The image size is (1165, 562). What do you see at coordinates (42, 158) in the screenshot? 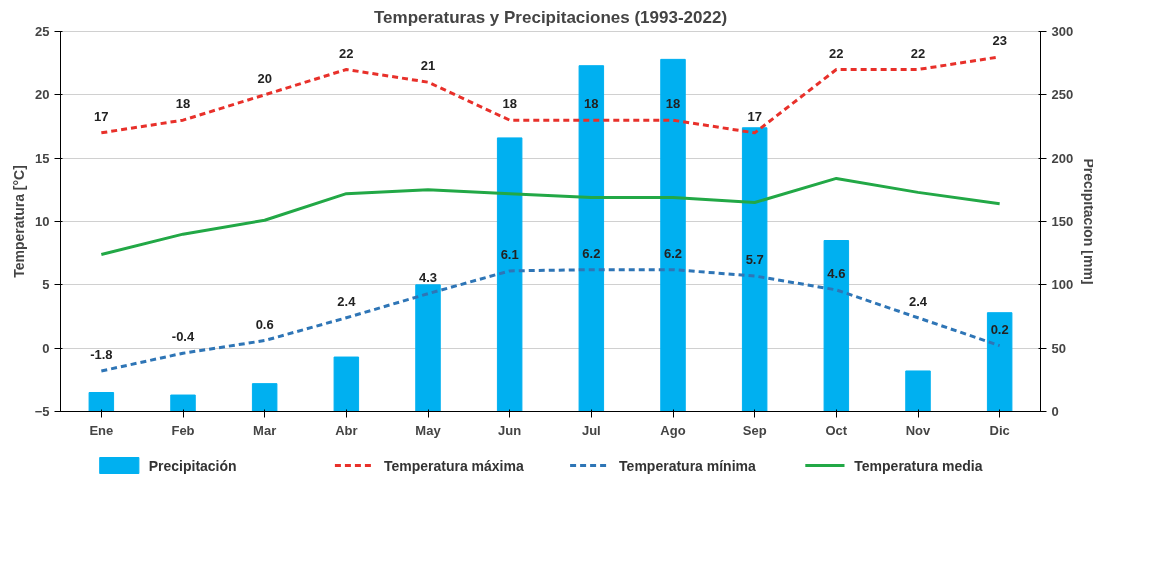
I see `y-tick-label: 15` at bounding box center [42, 158].